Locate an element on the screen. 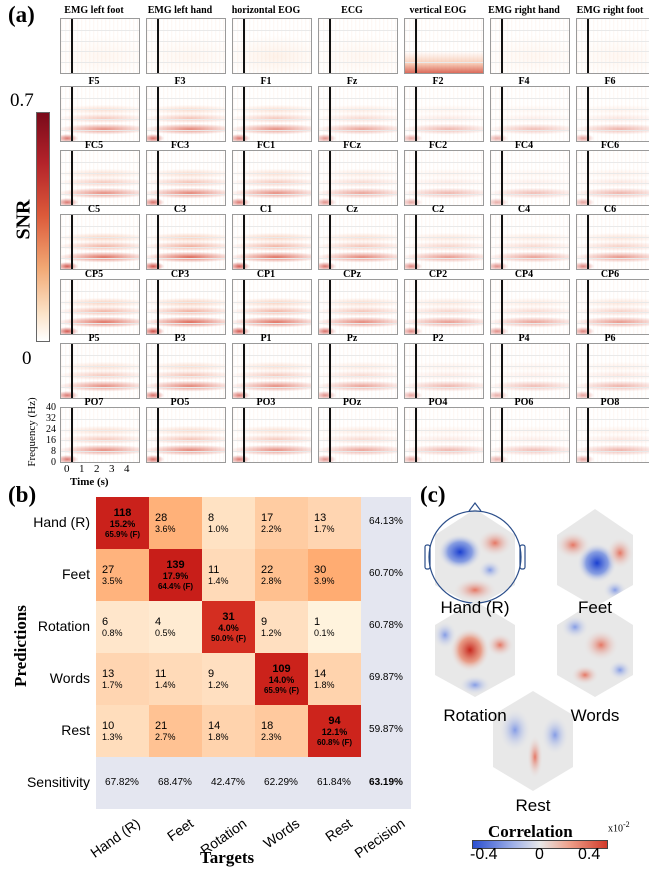  cell-count: 10 is located at coordinates (108, 725).